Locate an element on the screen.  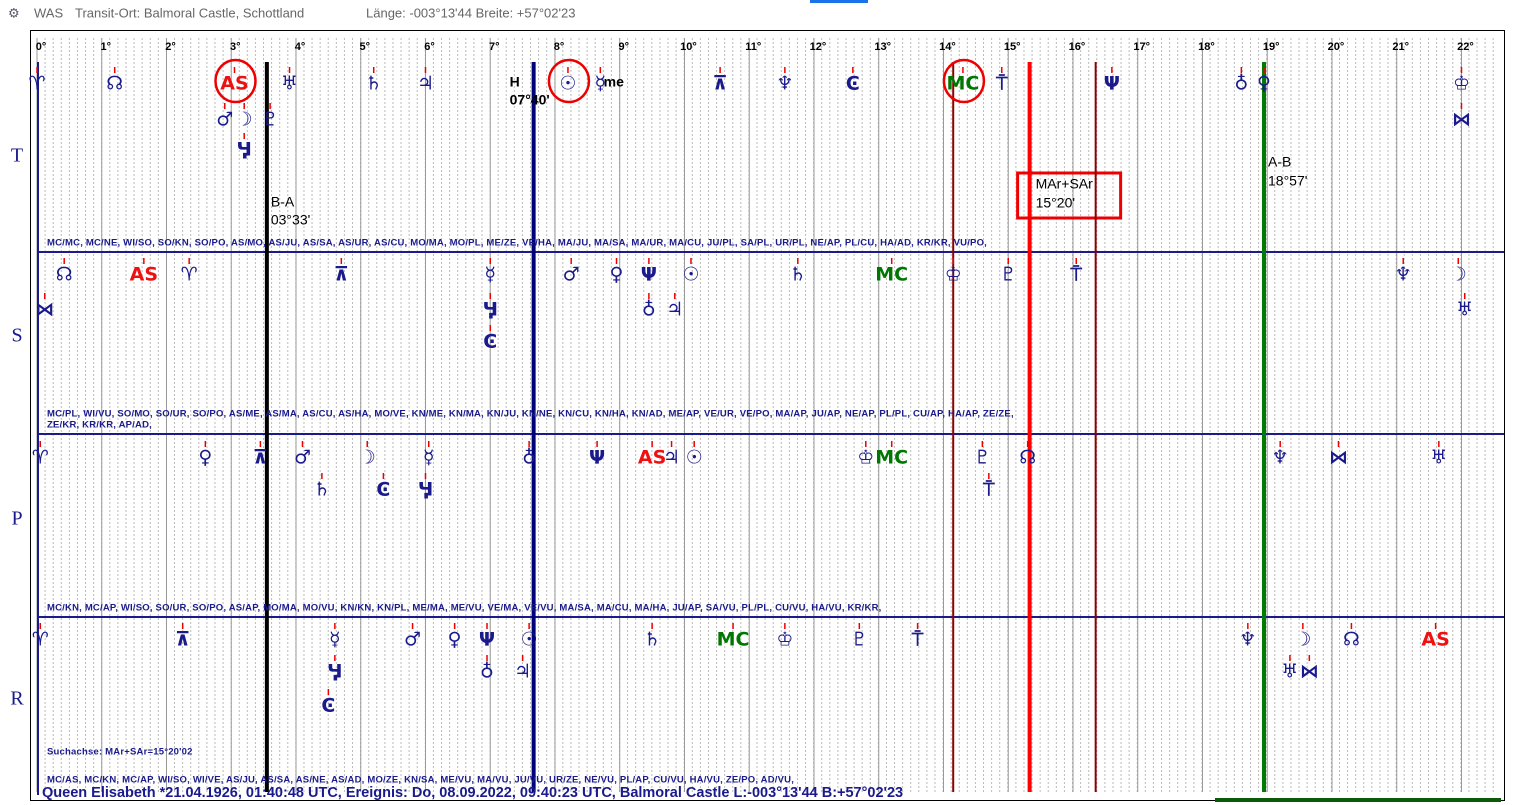
planet-glyph: ♄ is located at coordinates (373, 84).